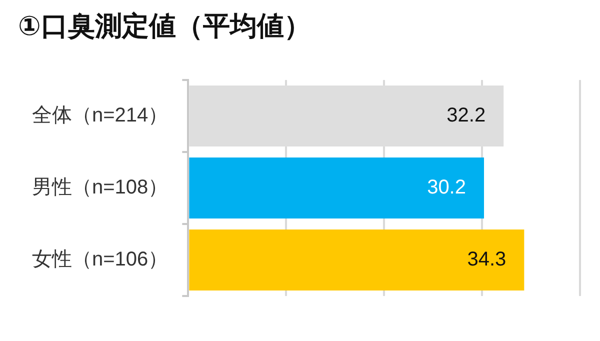 The width and height of the screenshot is (600, 341). What do you see at coordinates (486, 259) in the screenshot?
I see `data-label: 34.3` at bounding box center [486, 259].